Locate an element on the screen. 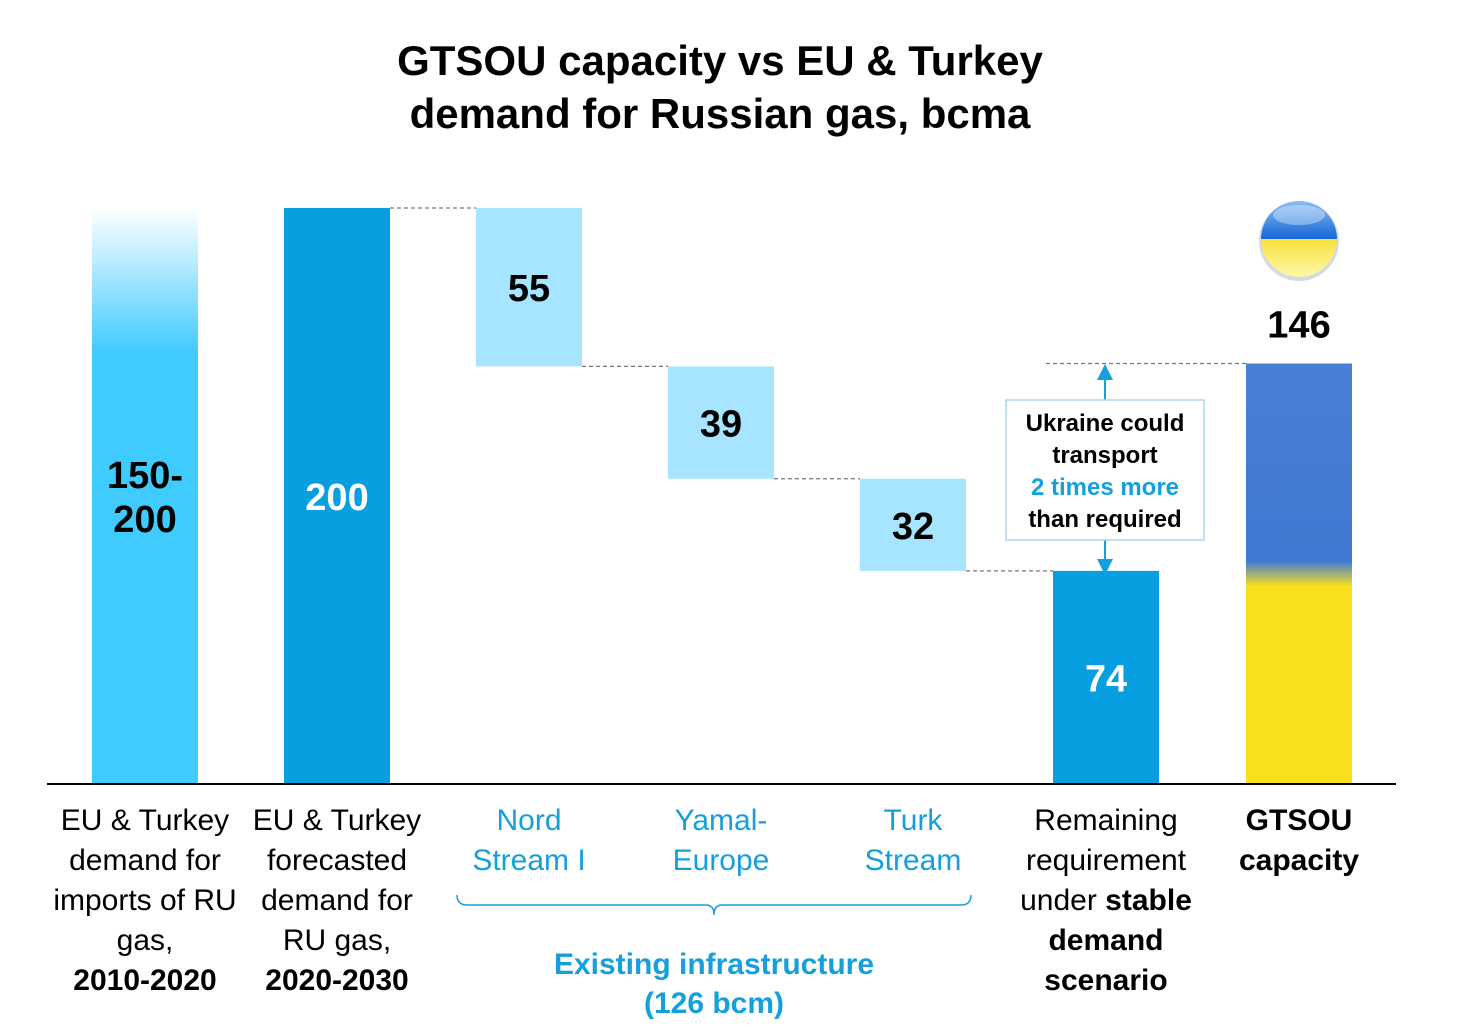 The height and width of the screenshot is (1033, 1473). category-label-forecast-2020-2030: 2020-2030 is located at coordinates (336, 980).